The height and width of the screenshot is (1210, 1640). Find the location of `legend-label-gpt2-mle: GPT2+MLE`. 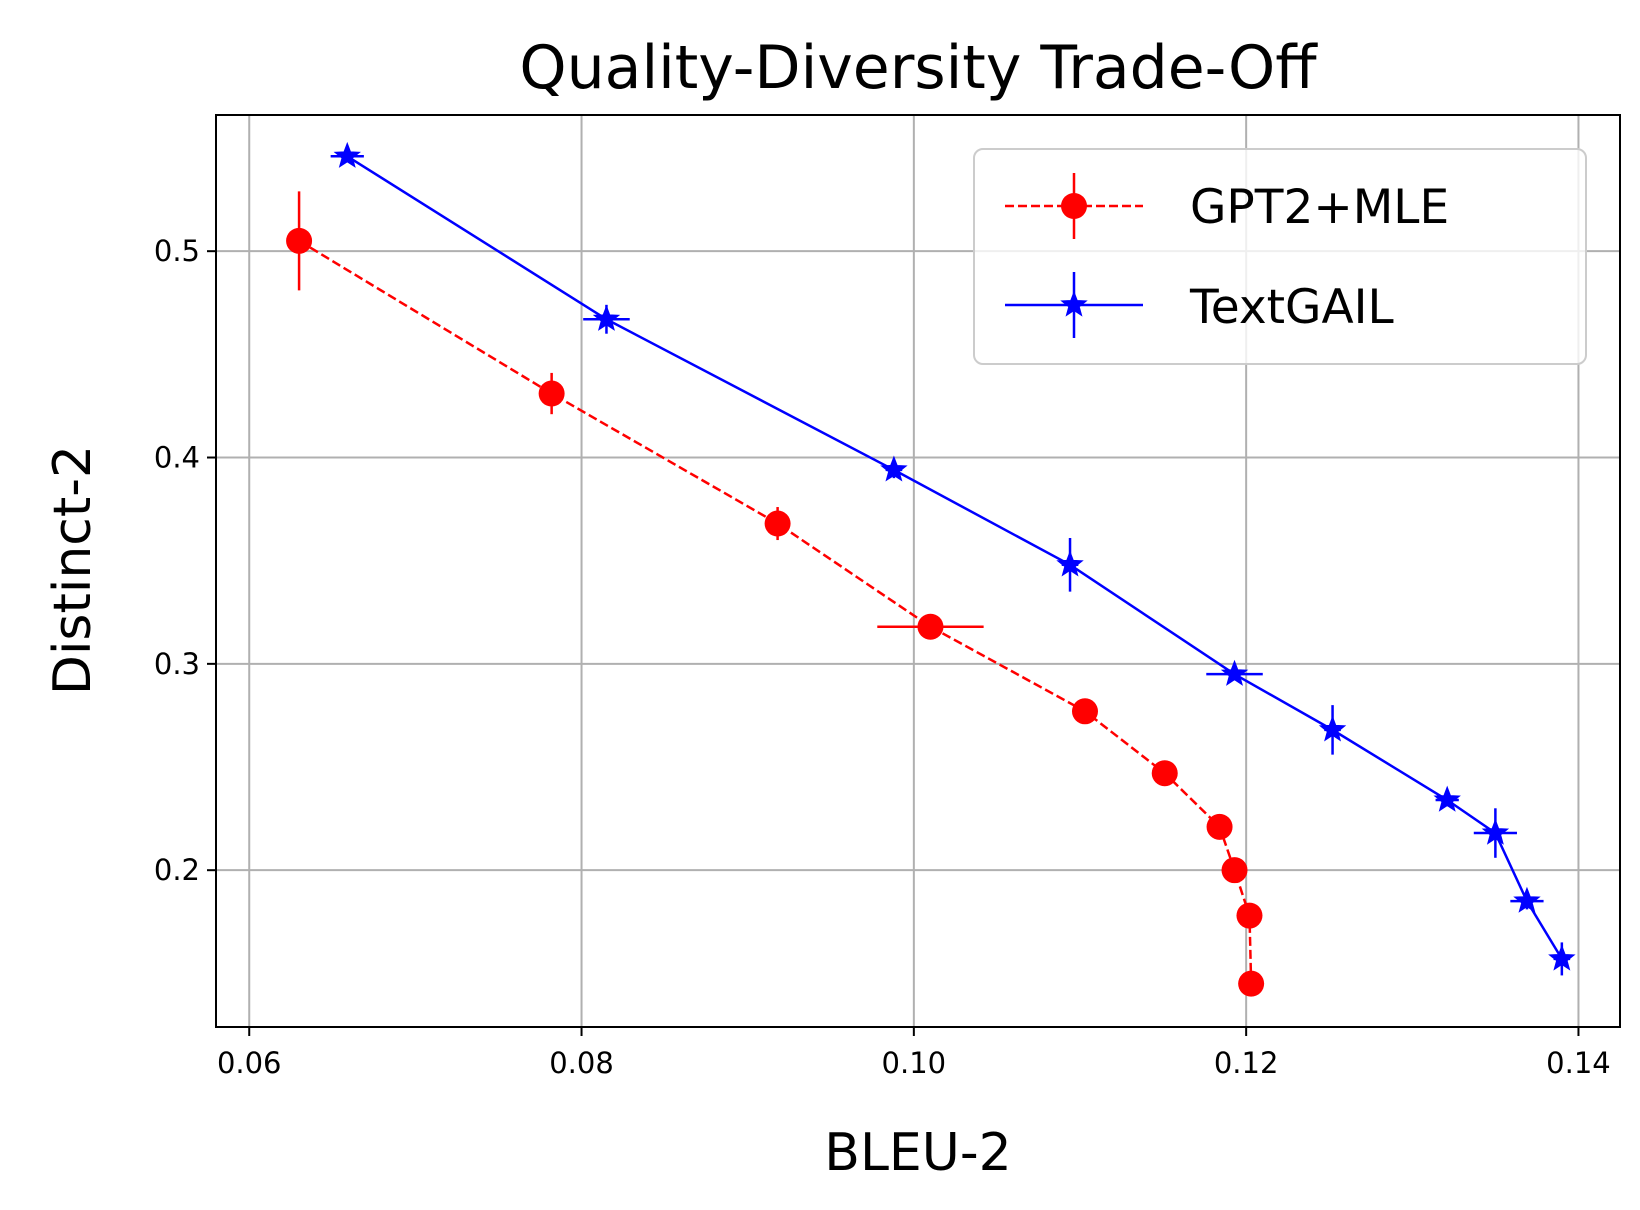

legend-label-gpt2-mle: GPT2+MLE is located at coordinates (1319, 207).